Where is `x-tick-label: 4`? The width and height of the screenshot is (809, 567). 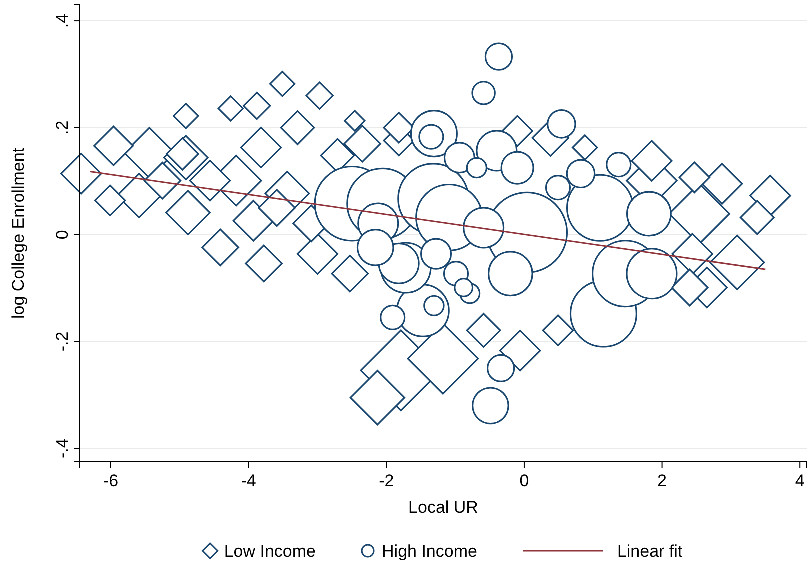
x-tick-label: 4 is located at coordinates (800, 480).